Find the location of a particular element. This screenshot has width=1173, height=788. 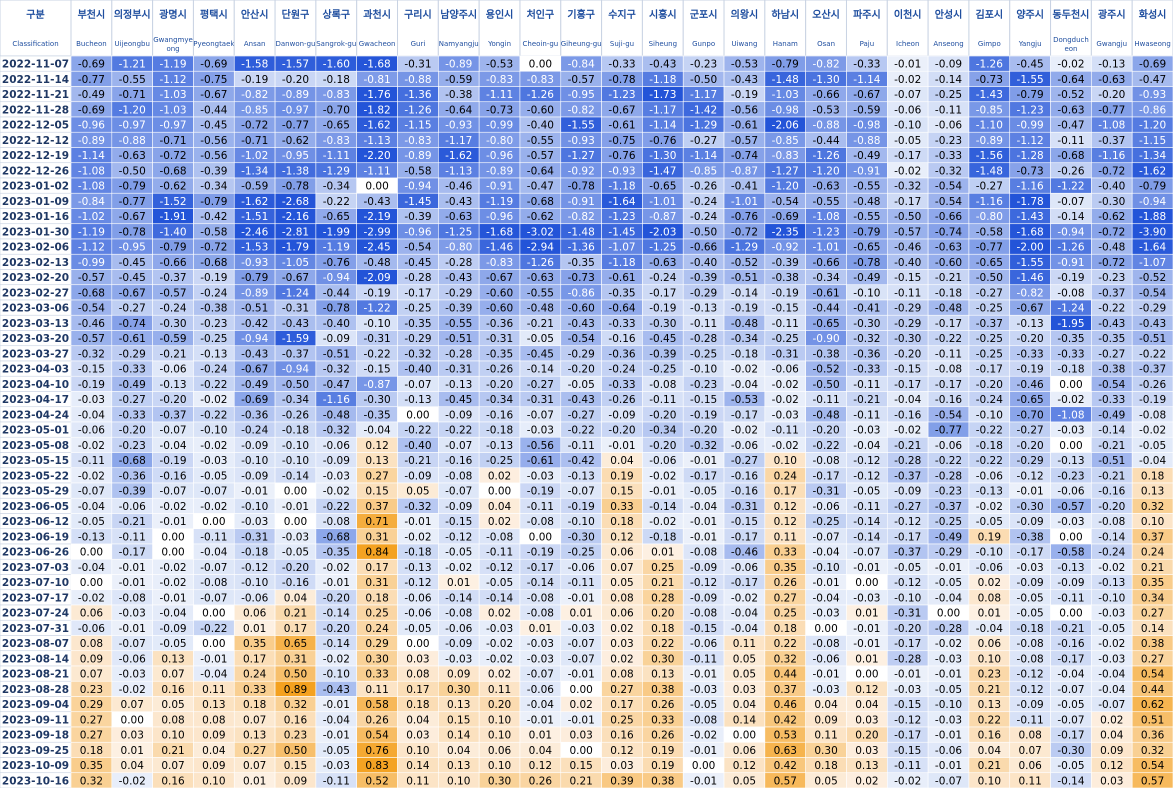

column-header-kr: 군포시 is located at coordinates (704, 15).